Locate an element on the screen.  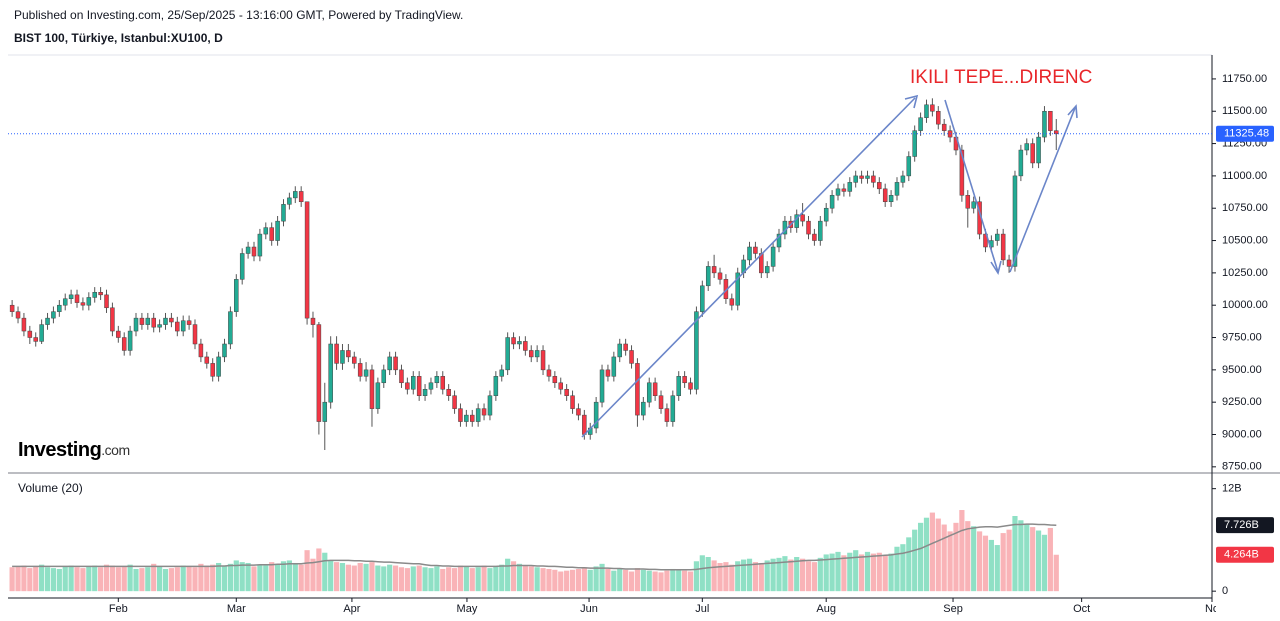
volume-ma-line is located at coordinates (534, 547).